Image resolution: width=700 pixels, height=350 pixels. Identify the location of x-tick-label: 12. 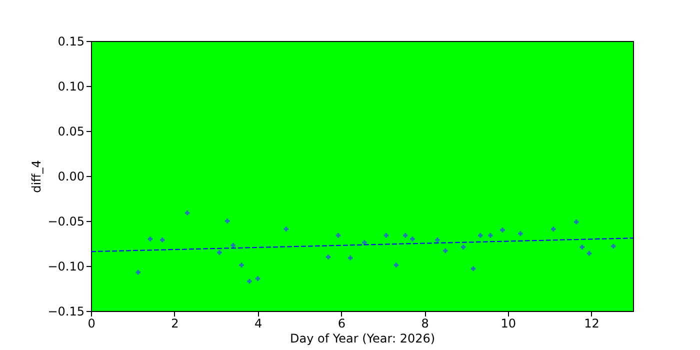
(592, 323).